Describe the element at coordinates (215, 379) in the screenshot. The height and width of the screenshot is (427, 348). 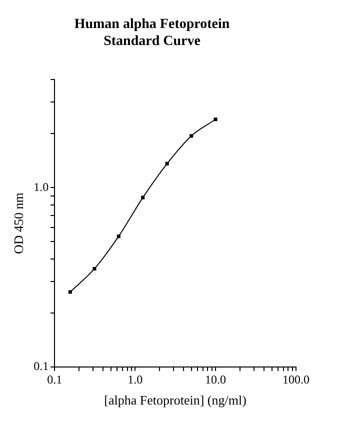
I see `x-tick-label: 10.0` at that location.